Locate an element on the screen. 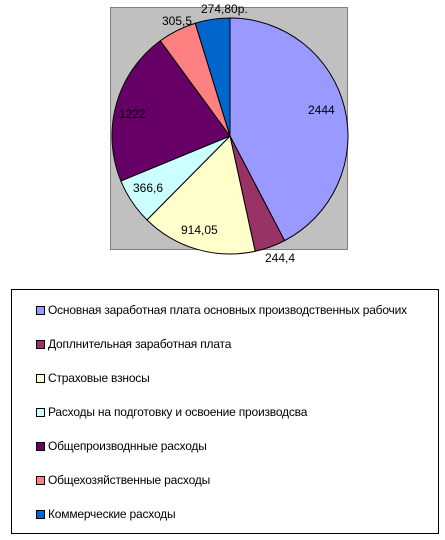 The height and width of the screenshot is (540, 445). data-label: 305,5 is located at coordinates (177, 21).